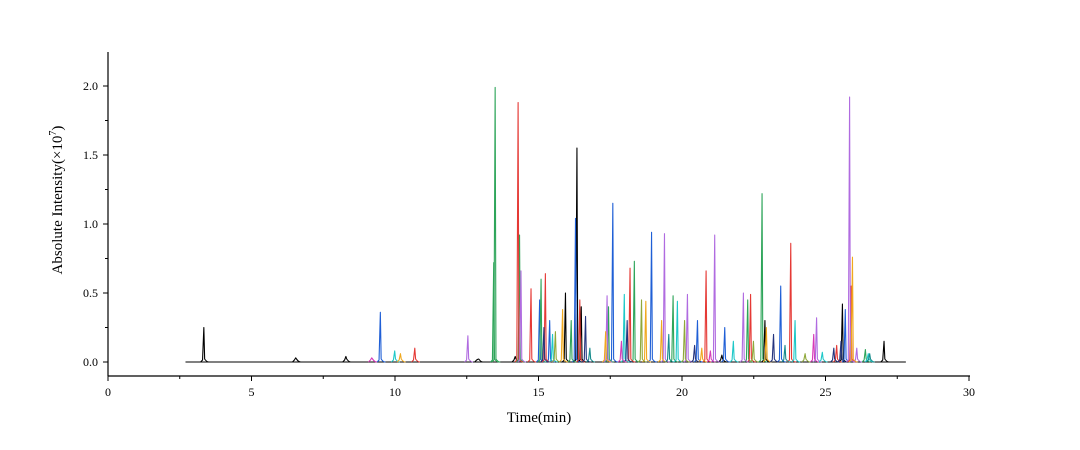 The image size is (1080, 450). Describe the element at coordinates (395, 392) in the screenshot. I see `x-tick-label: 10` at that location.